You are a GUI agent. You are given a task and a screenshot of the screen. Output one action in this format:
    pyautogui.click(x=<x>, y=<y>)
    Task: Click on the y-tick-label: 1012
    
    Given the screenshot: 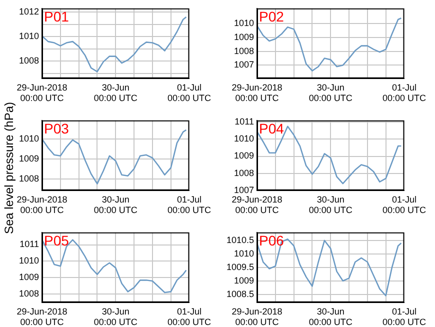 What is the action you would take?
    pyautogui.click(x=28, y=11)
    